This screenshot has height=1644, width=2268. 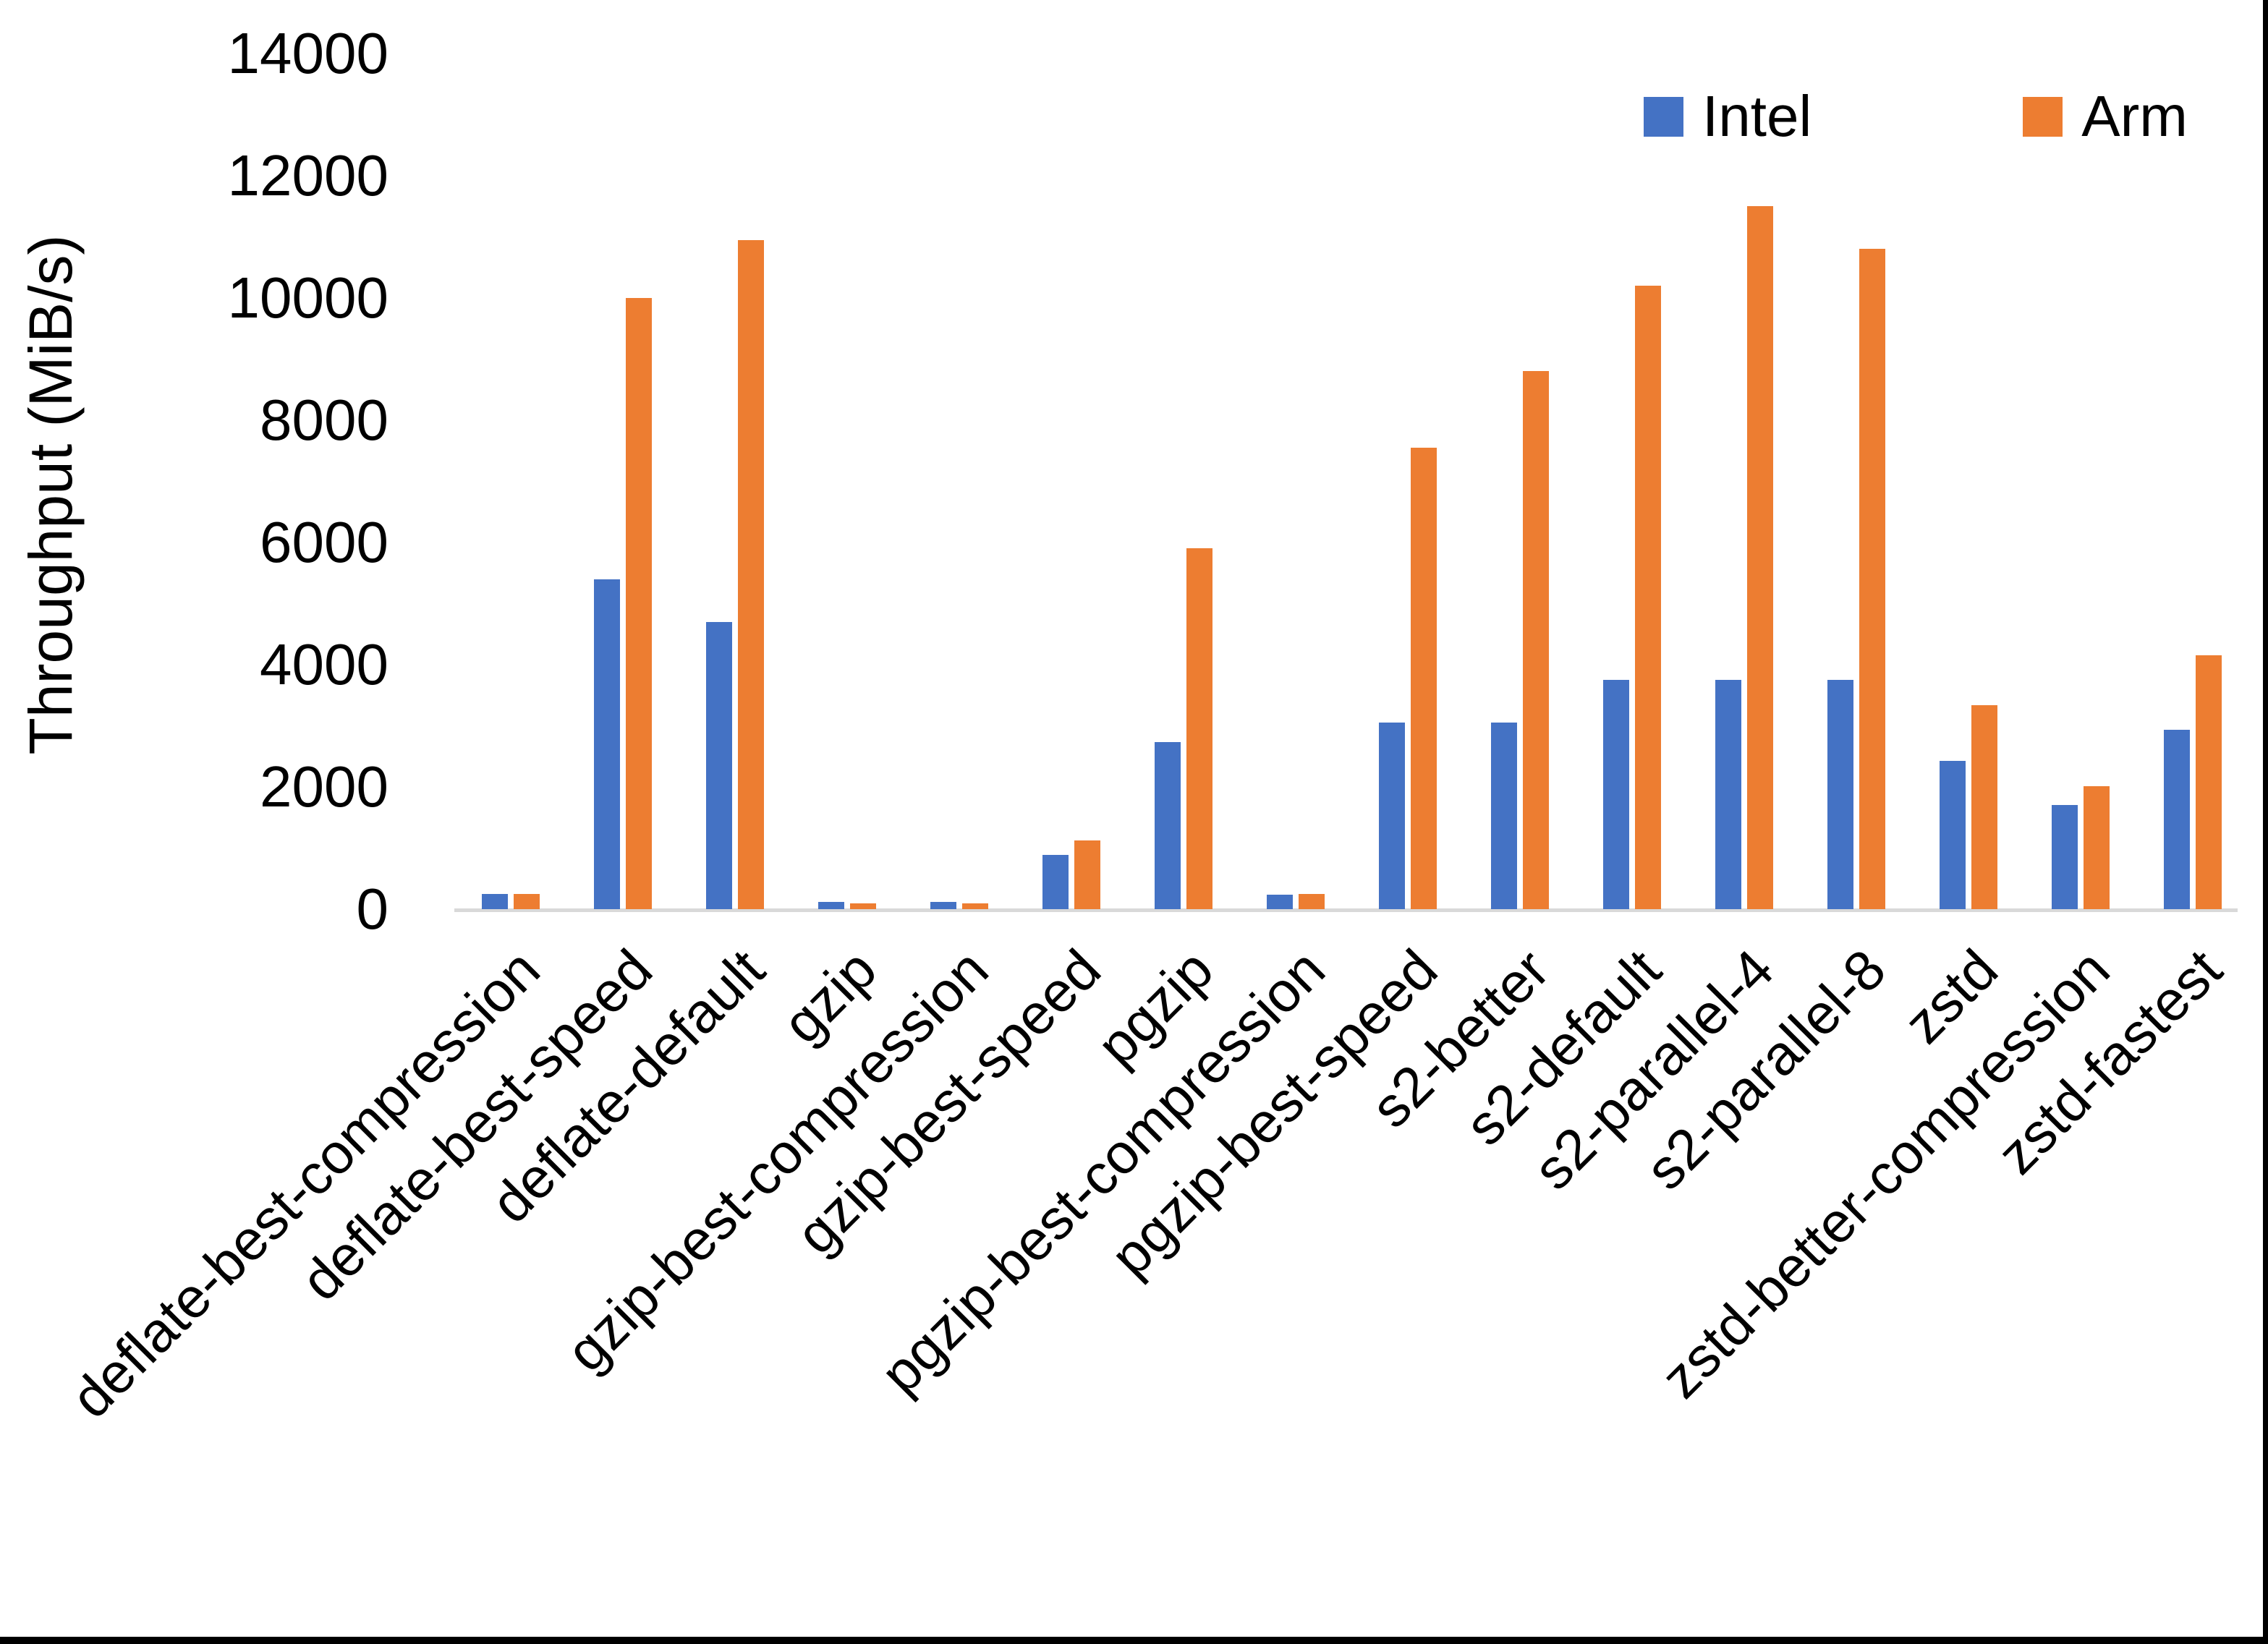 I want to click on bar-arm-s2-better, so click(x=1536, y=640).